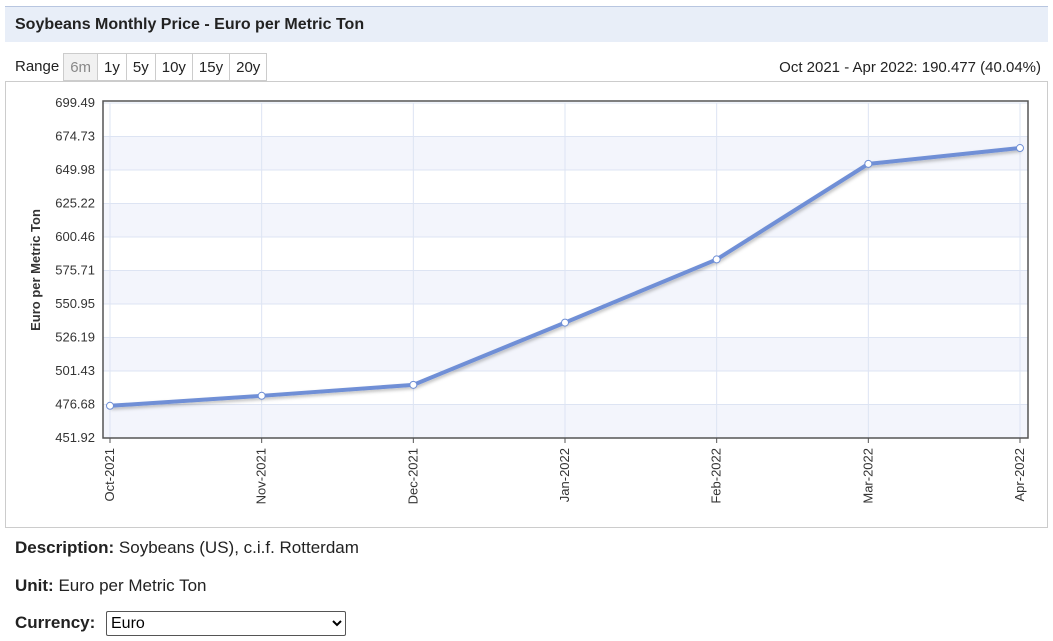 The image size is (1053, 641). I want to click on y-tick-label: 526.19, so click(75, 337).